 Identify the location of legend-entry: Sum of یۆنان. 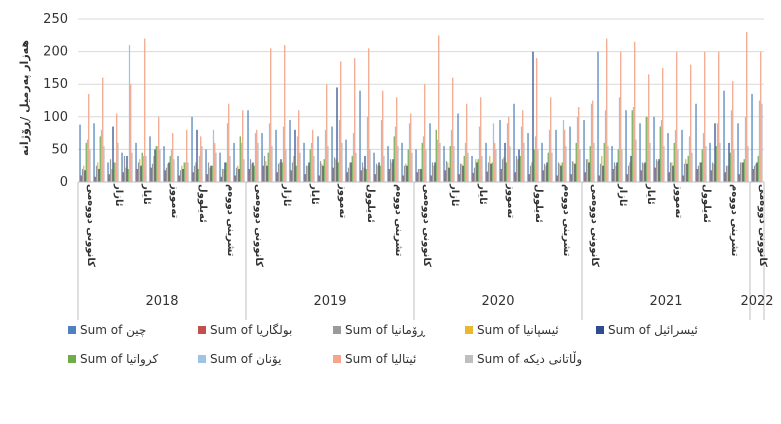
(245, 359).